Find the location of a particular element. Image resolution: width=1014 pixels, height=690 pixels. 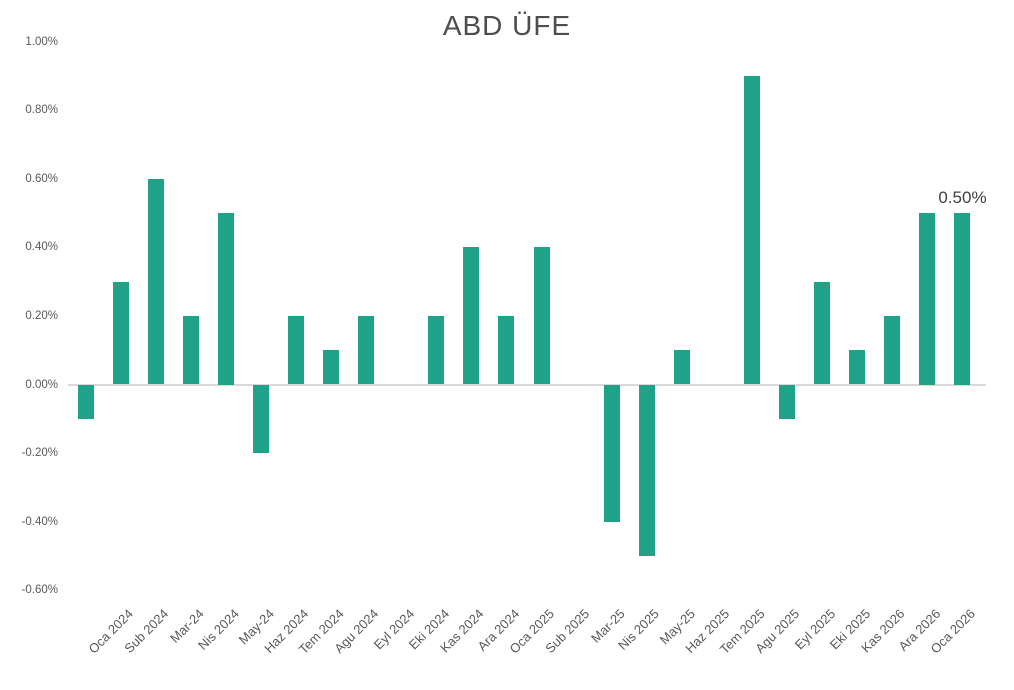

bar-agu-2024 is located at coordinates (366, 350).